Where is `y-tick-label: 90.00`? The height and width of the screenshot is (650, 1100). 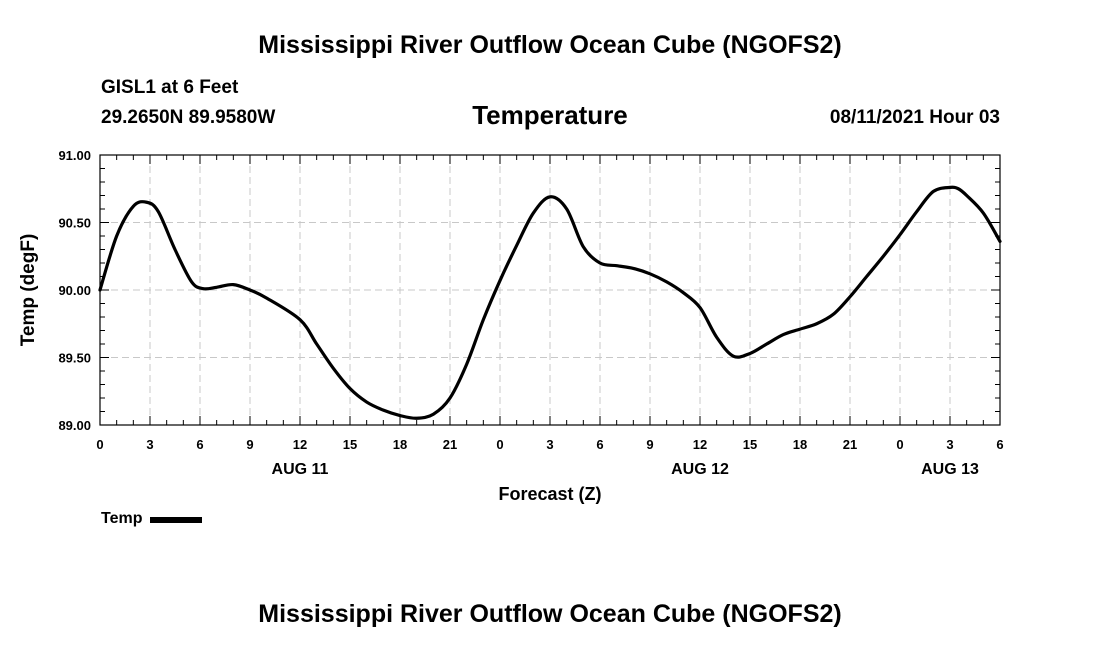 y-tick-label: 90.00 is located at coordinates (74, 290).